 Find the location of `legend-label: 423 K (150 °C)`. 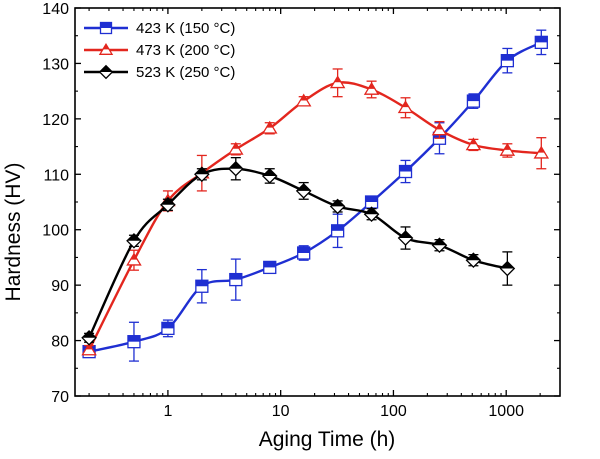

legend-label: 423 K (150 °C) is located at coordinates (185, 28).